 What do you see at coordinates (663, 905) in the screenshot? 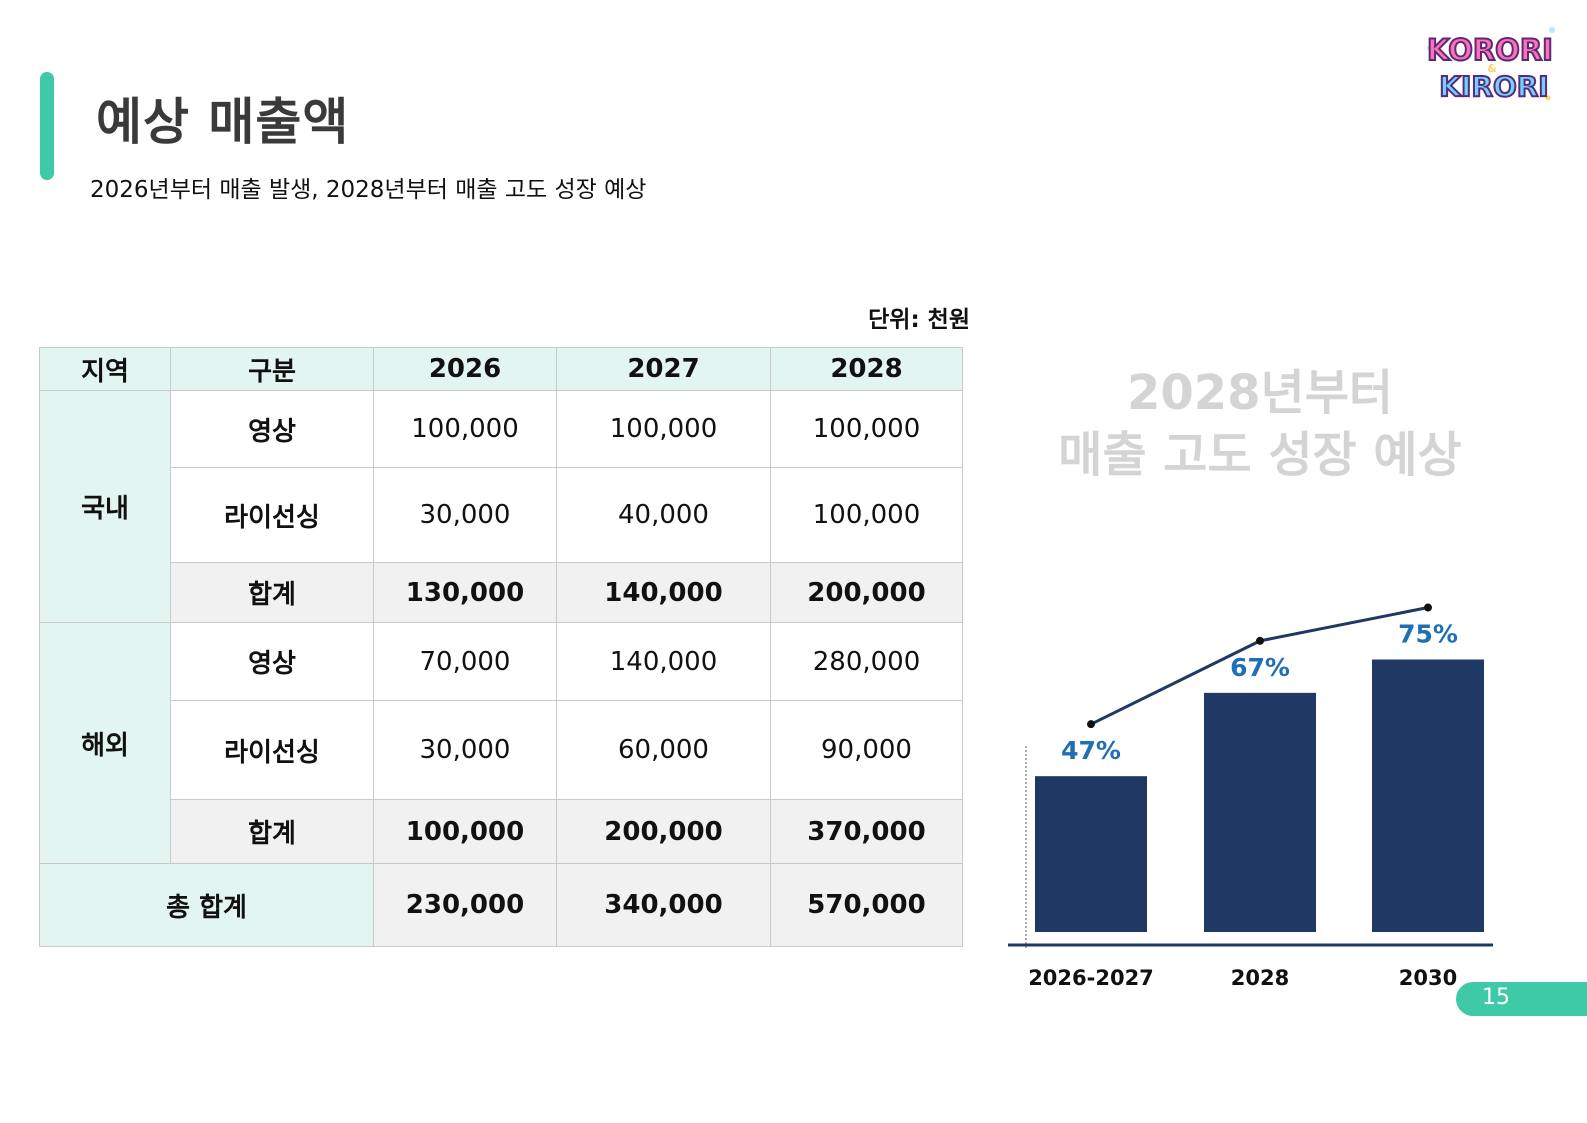
I see `table-cell: 340,000` at bounding box center [663, 905].